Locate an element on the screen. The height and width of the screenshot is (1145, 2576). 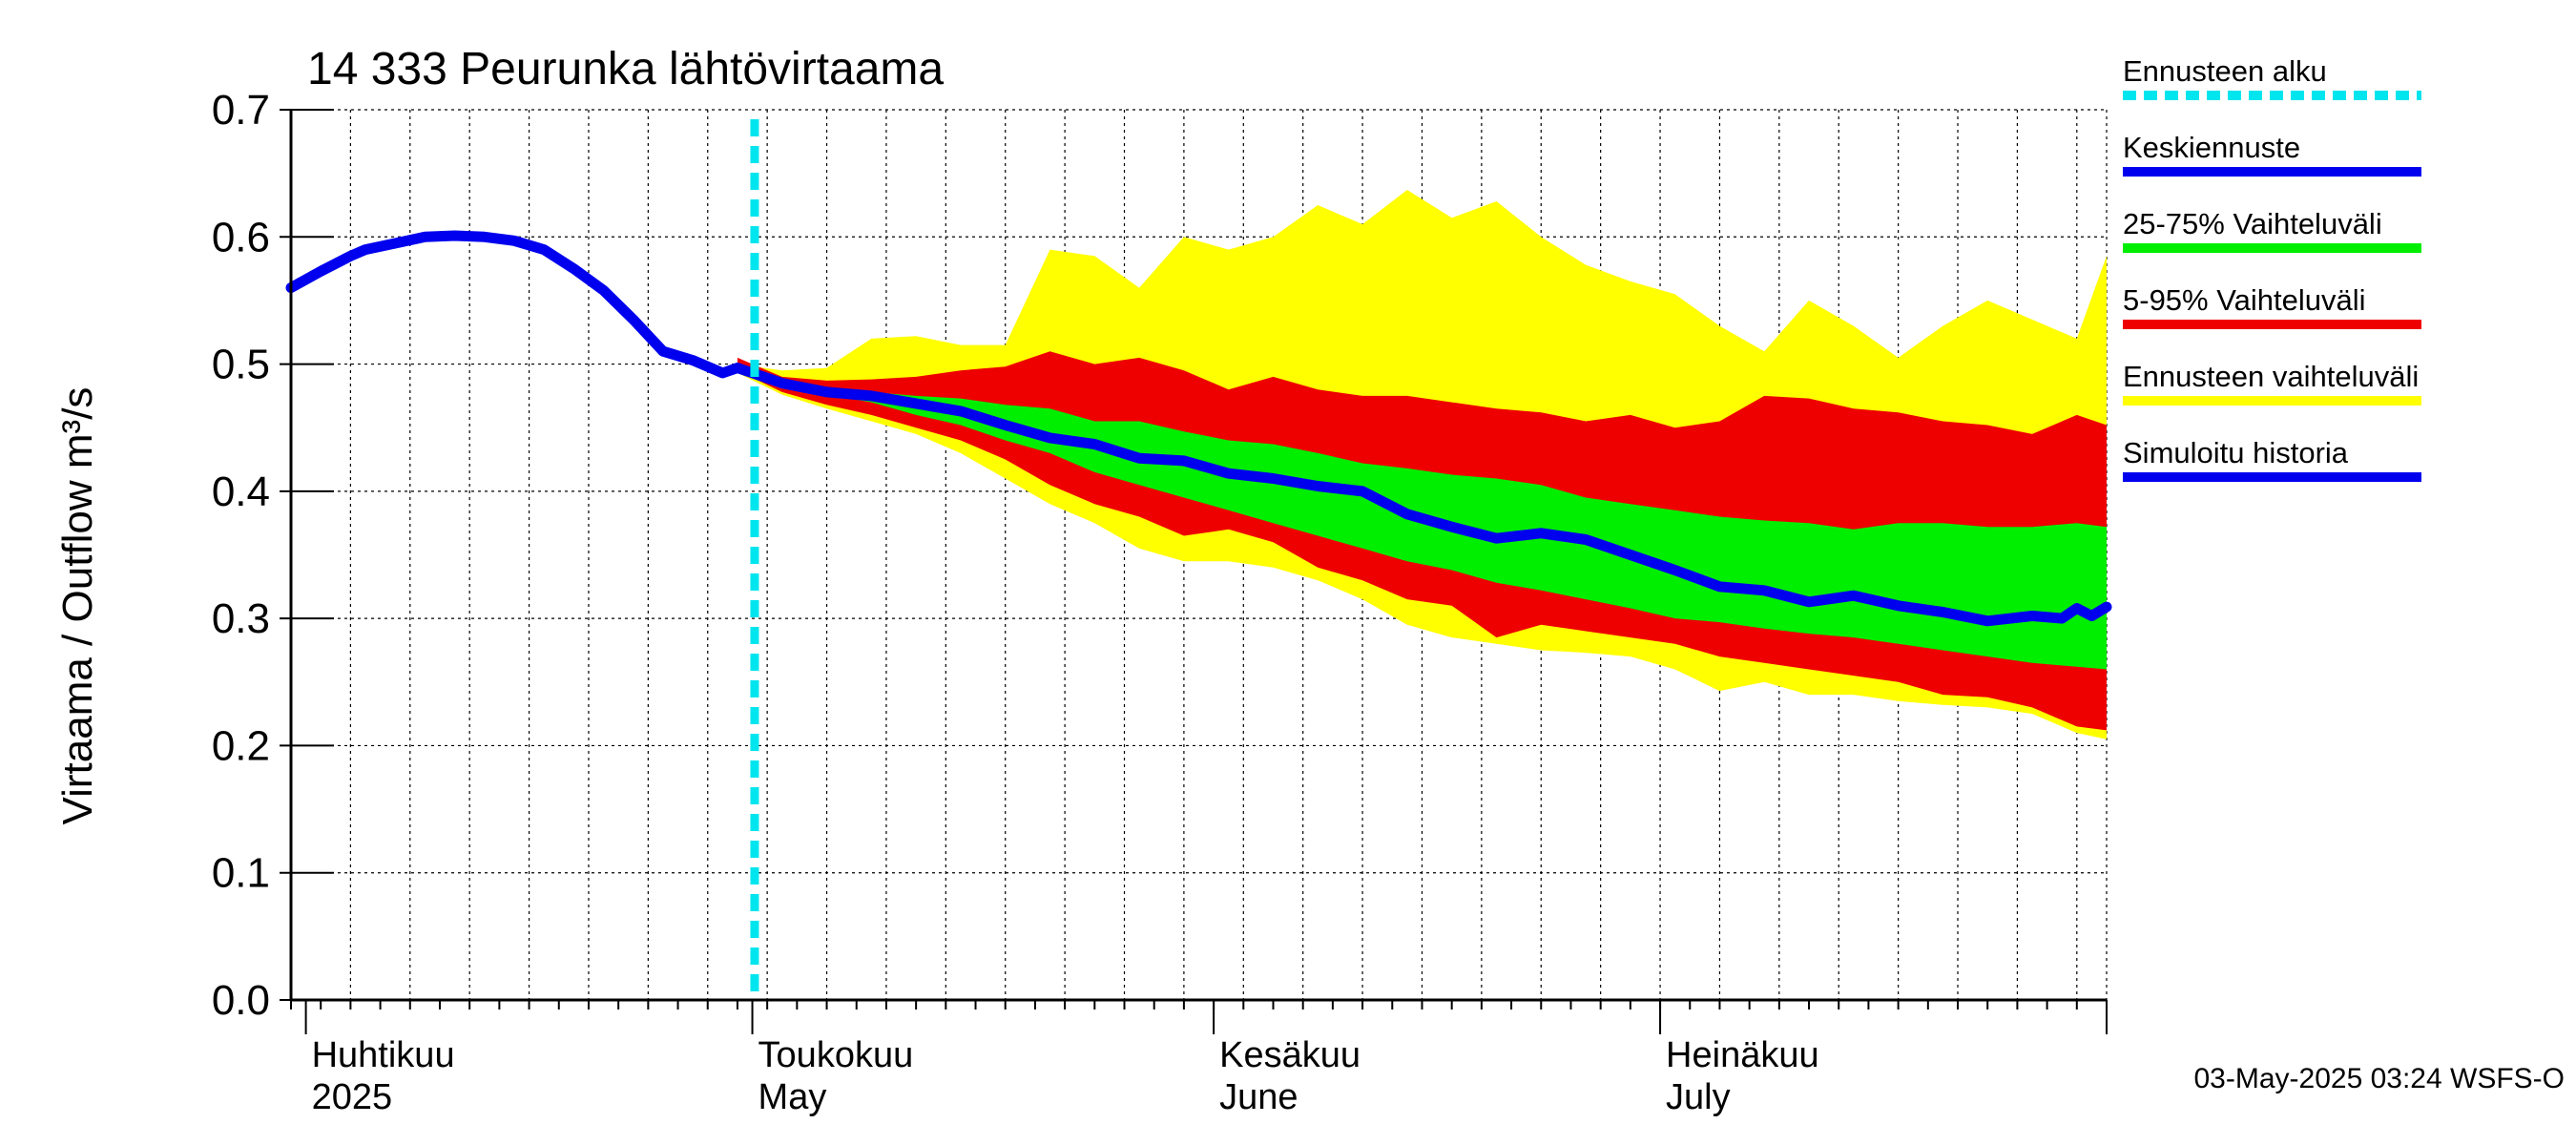
footer-timestamp: 03-May-2025 03:24 WSFS-O is located at coordinates (2380, 1078).